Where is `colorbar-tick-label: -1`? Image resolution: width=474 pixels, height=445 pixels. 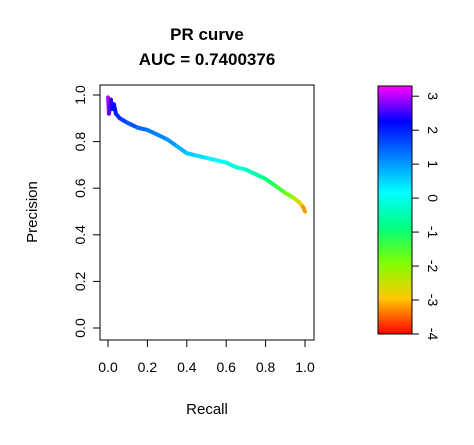 colorbar-tick-label: -1 is located at coordinates (433, 232).